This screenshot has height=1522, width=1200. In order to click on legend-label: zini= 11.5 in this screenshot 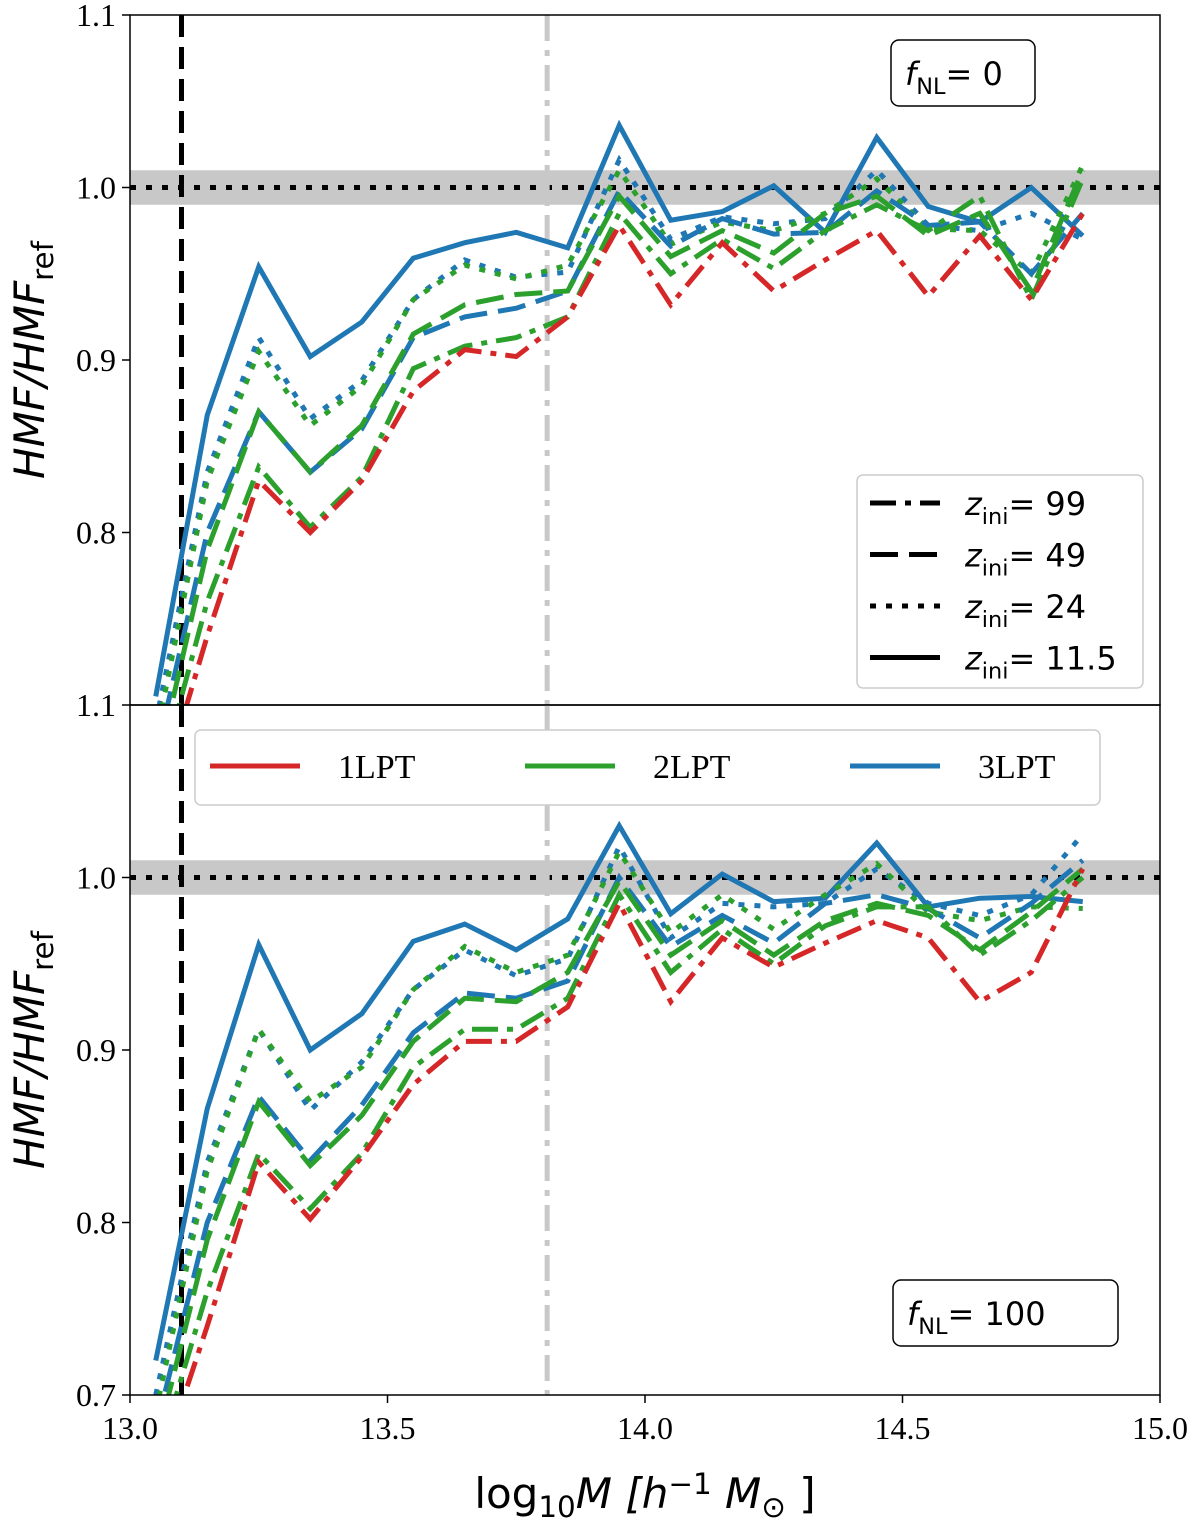, I will do `click(1040, 662)`.